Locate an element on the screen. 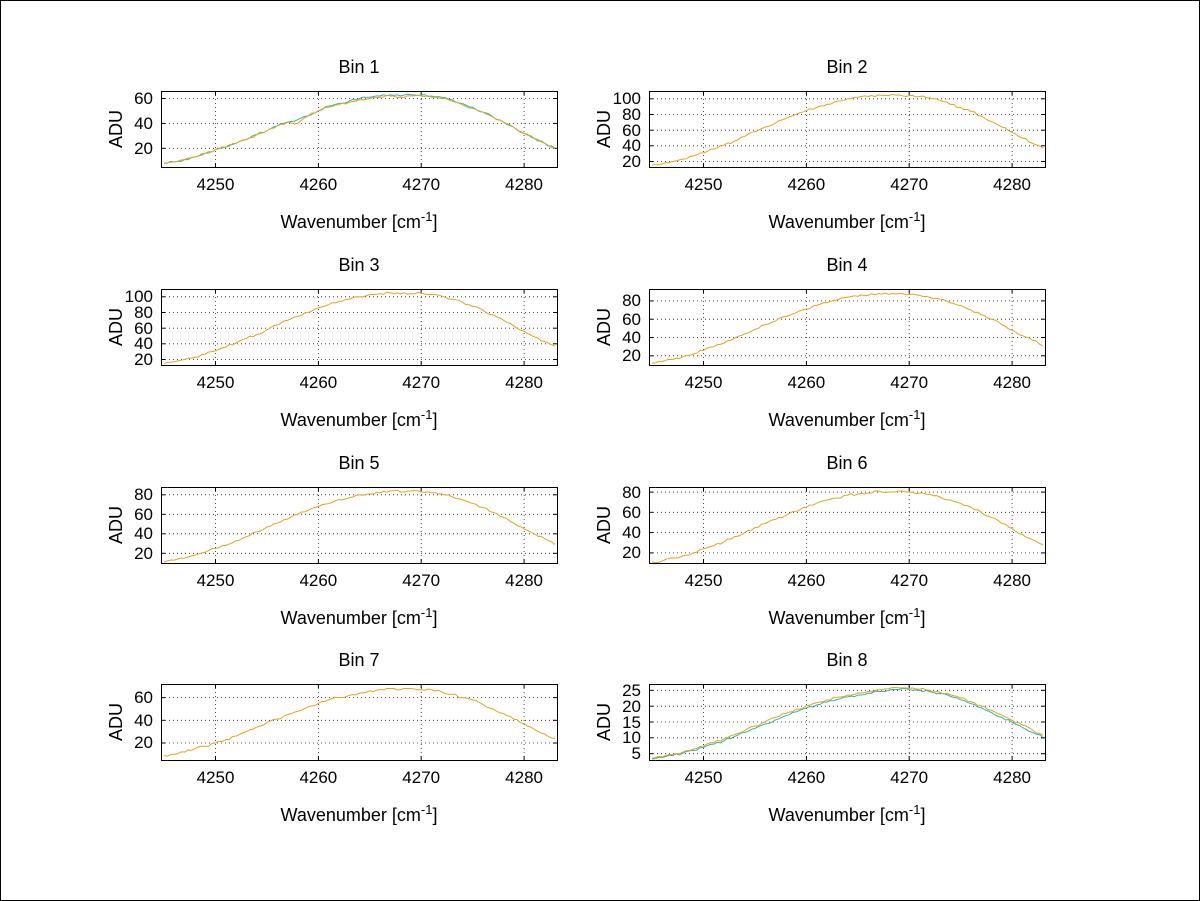 The width and height of the screenshot is (1200, 901). subplot-title: Bin 1 is located at coordinates (359, 67).